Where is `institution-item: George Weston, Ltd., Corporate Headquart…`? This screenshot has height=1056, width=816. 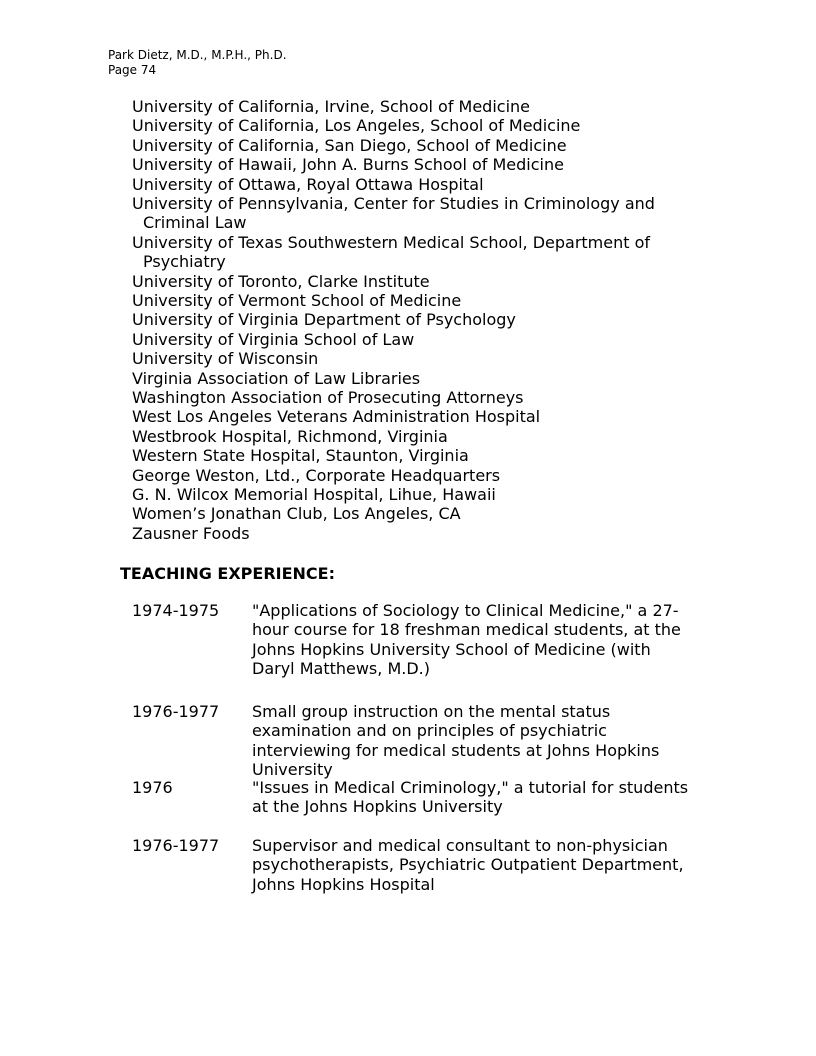 institution-item: George Weston, Ltd., Corporate Headquart… is located at coordinates (316, 475).